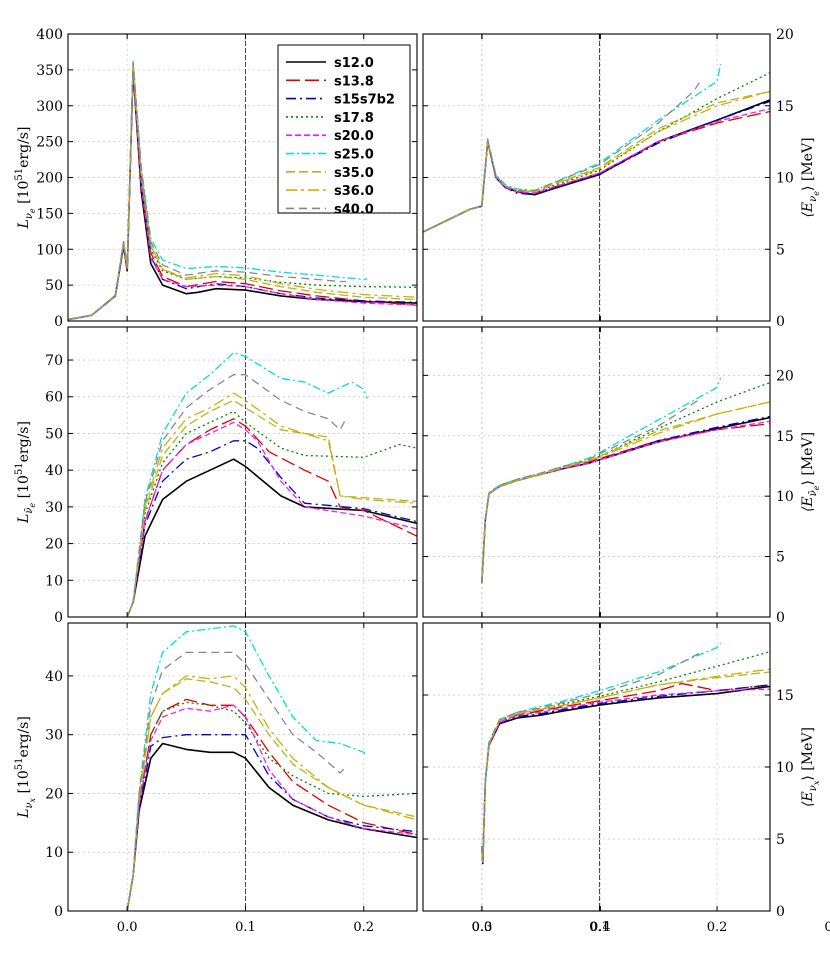  What do you see at coordinates (49, 214) in the screenshot?
I see `y-tick-label: 150` at bounding box center [49, 214].